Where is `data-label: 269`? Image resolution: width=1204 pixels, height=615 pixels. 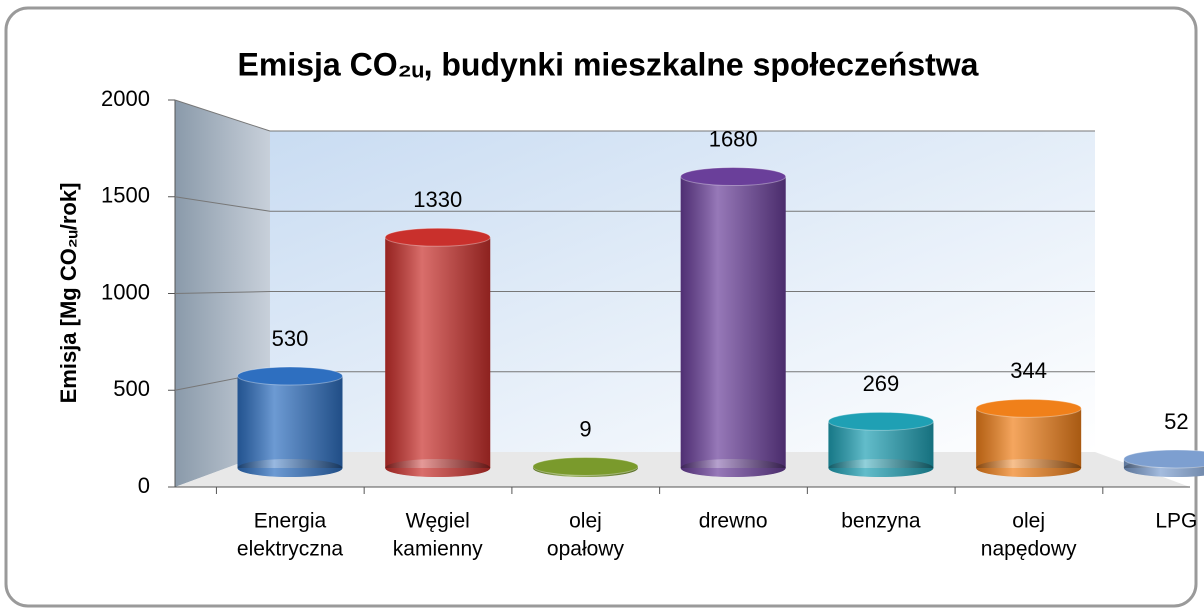
data-label: 269 is located at coordinates (881, 383).